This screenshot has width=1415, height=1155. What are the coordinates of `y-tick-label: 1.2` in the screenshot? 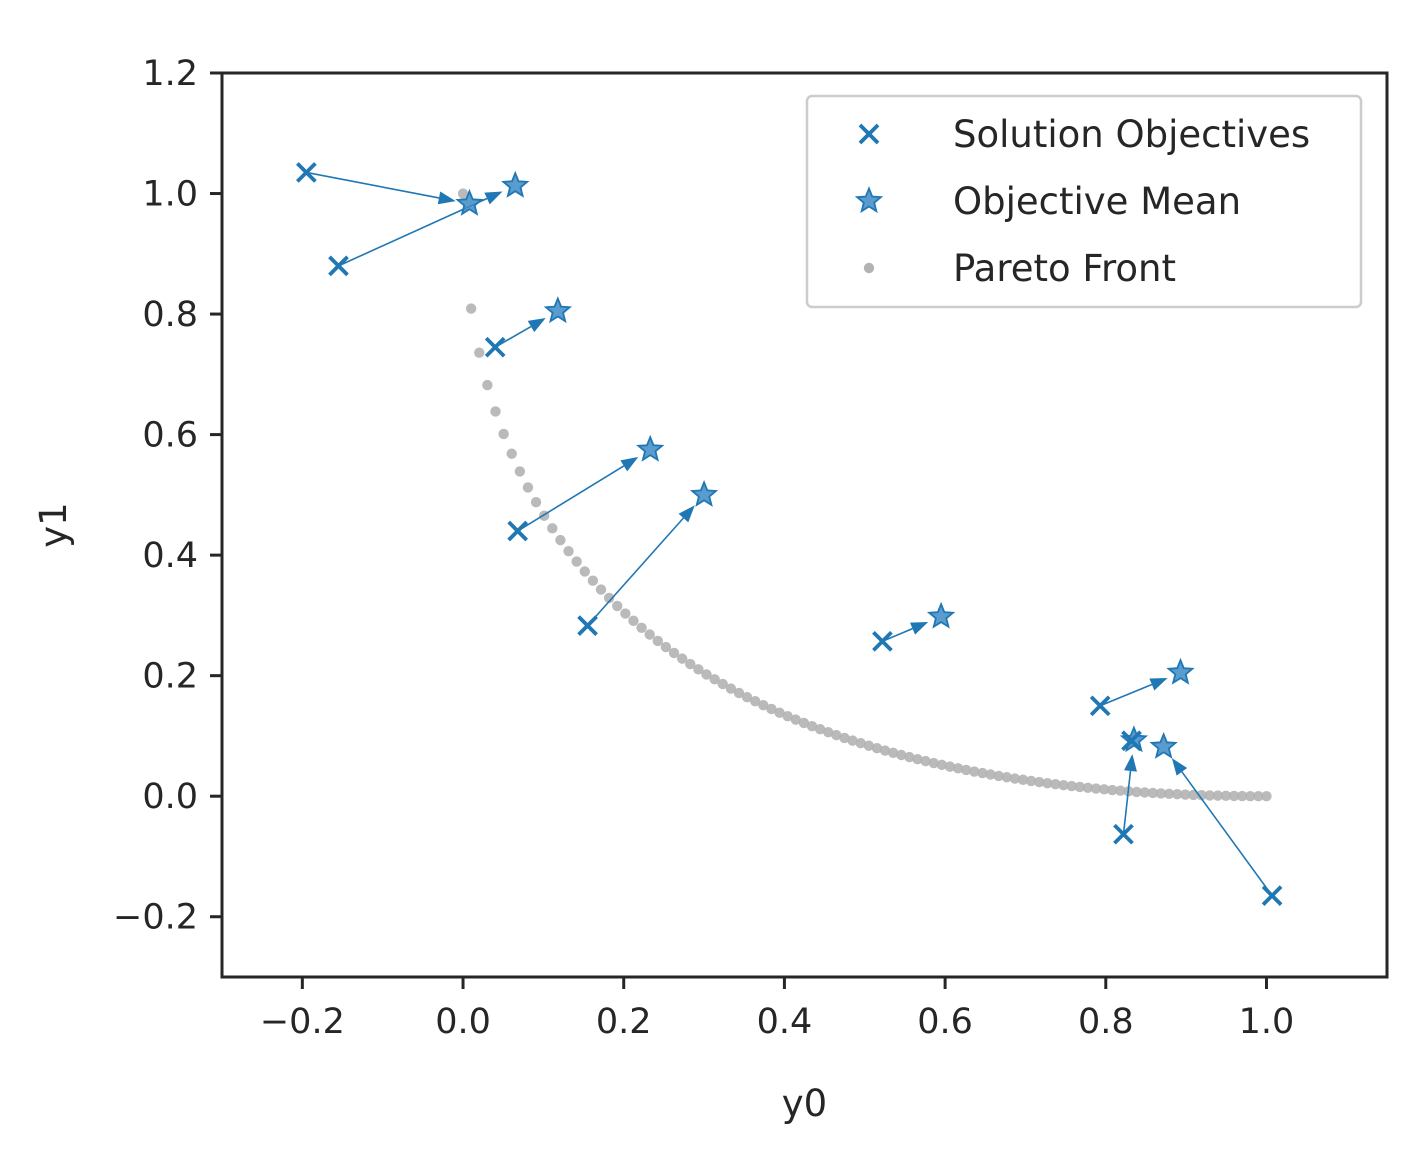 It's located at (170, 74).